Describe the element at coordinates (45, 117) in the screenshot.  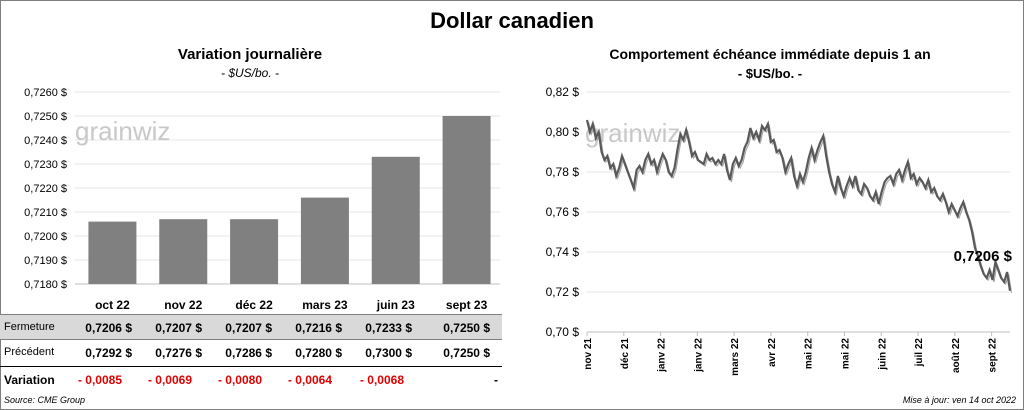
I see `y-tick-label: 0,7250 $` at that location.